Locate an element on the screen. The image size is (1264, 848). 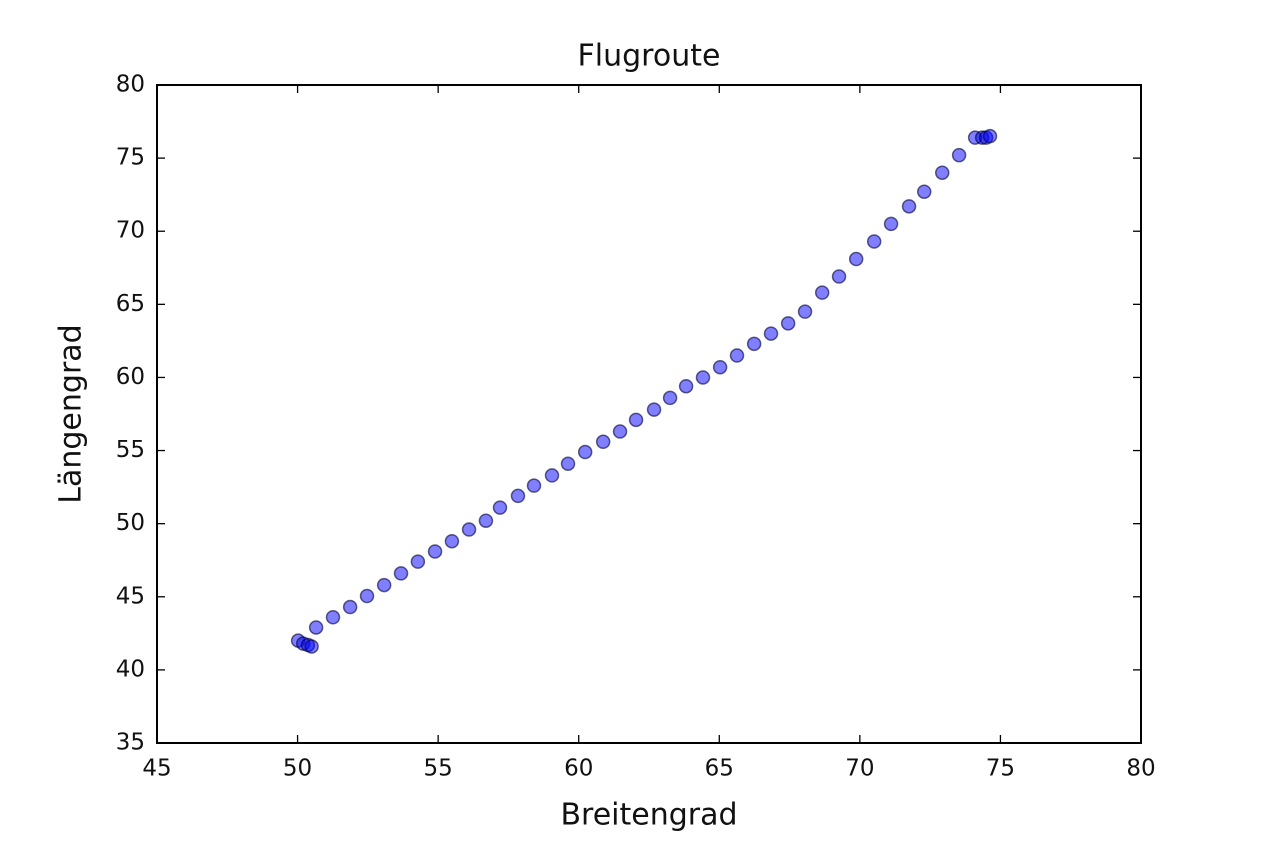
x-tick-label: 65 is located at coordinates (719, 769).